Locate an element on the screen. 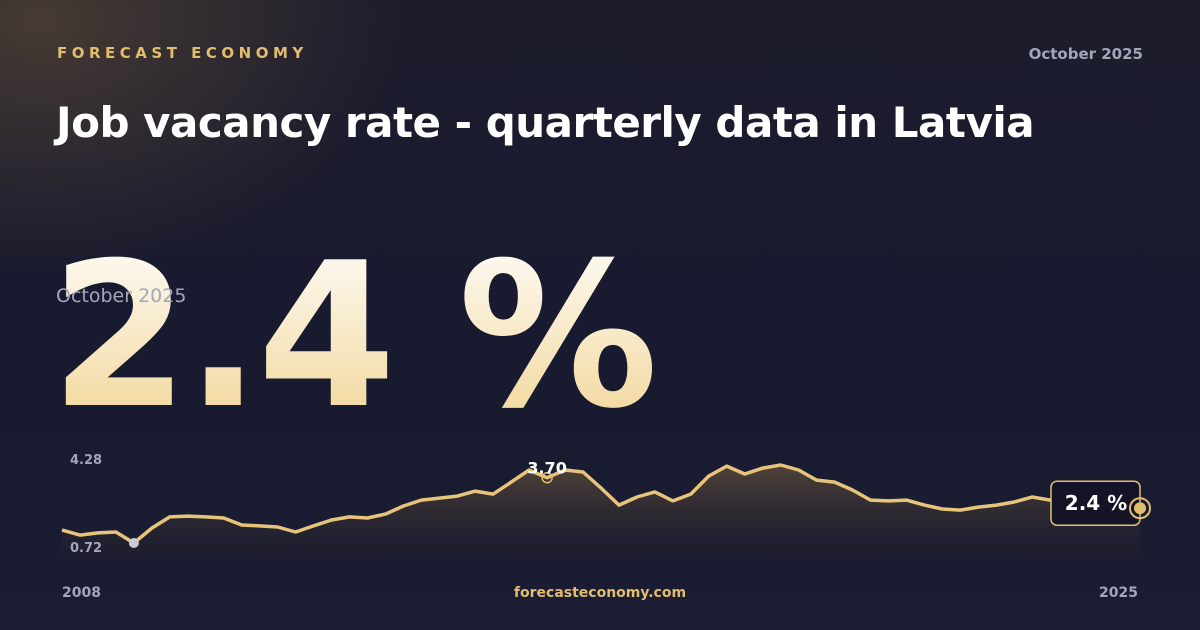 Image resolution: width=1200 pixels, height=630 pixels. min-point is located at coordinates (133, 543).